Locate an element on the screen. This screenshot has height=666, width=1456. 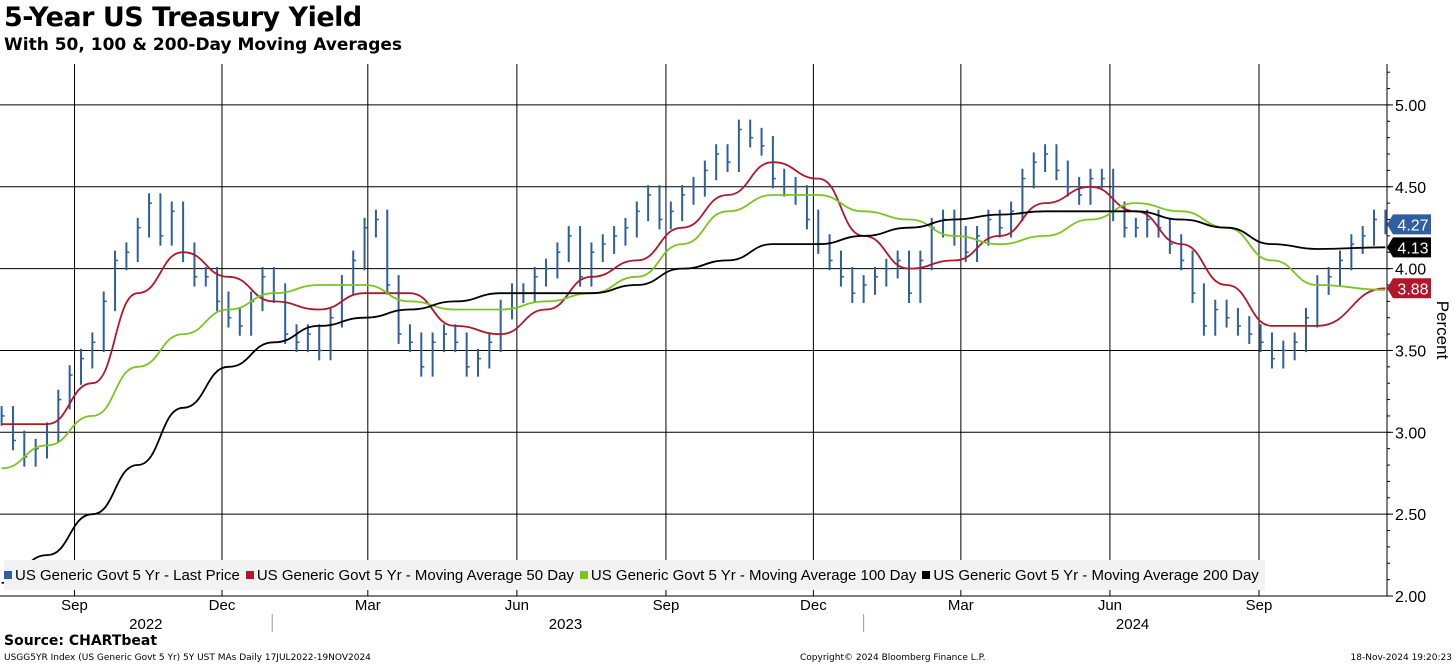
footer-copyright: Copyright© 2024 Bloomberg Finance L.P. is located at coordinates (892, 658).